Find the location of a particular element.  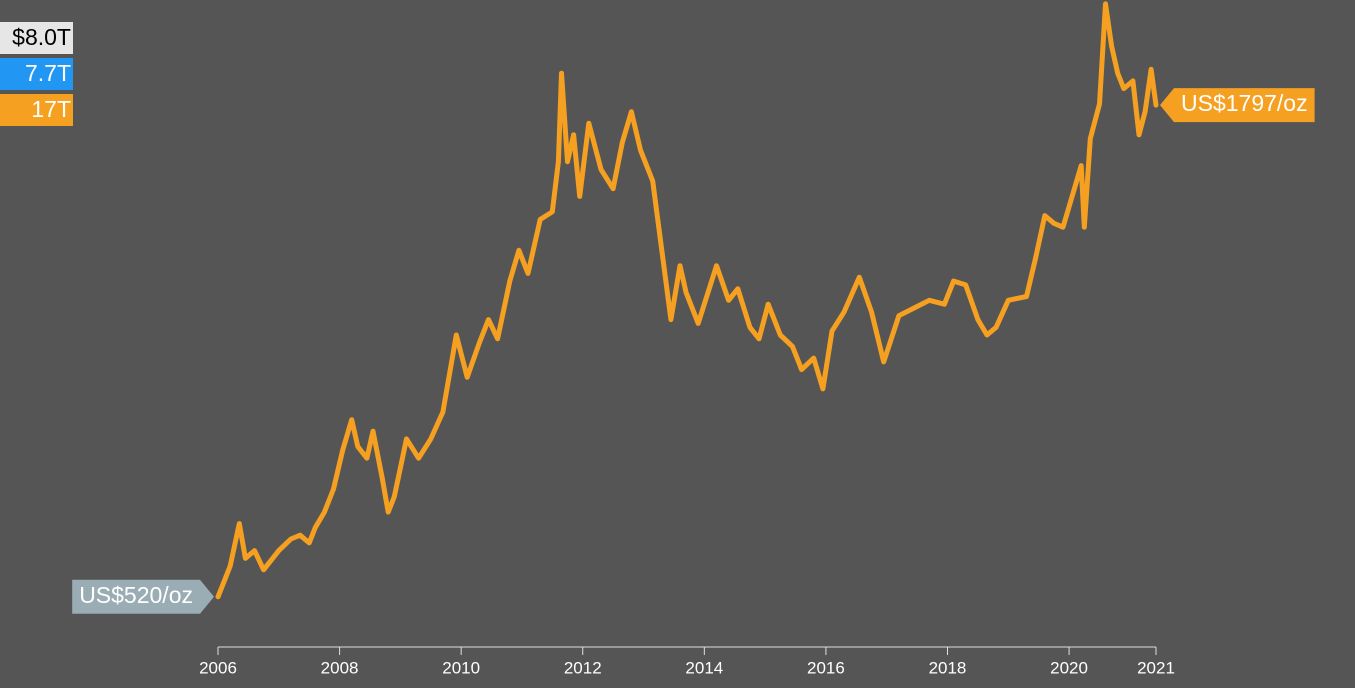

legend-label: 17T is located at coordinates (51, 109).